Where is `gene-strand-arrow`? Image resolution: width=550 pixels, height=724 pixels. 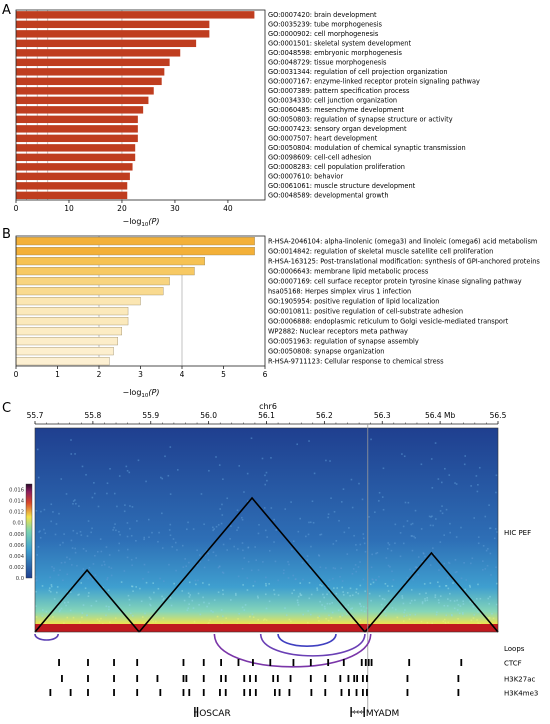 gene-strand-arrow is located at coordinates (357, 712).